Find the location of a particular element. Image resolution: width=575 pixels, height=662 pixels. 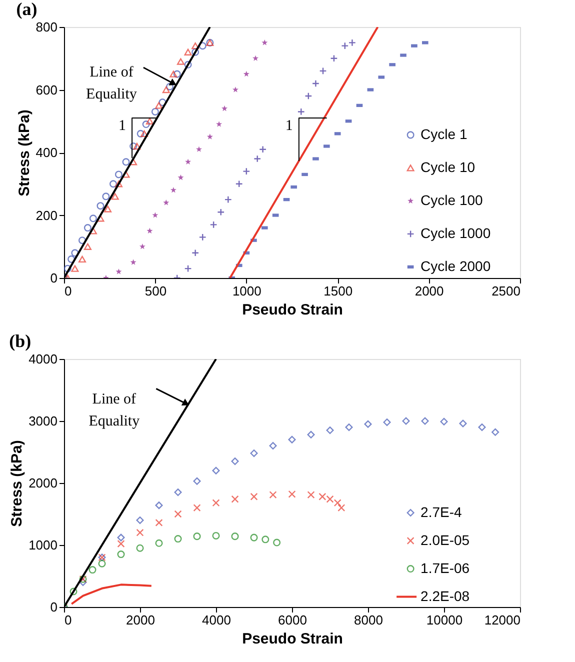

chart-title: (b) is located at coordinates (20, 341).